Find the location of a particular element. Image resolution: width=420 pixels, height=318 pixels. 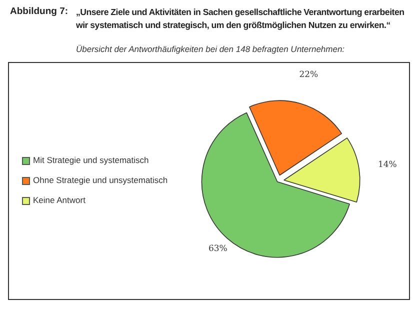

legend-label: Ohne Strategie und unsystematisch is located at coordinates (100, 180).